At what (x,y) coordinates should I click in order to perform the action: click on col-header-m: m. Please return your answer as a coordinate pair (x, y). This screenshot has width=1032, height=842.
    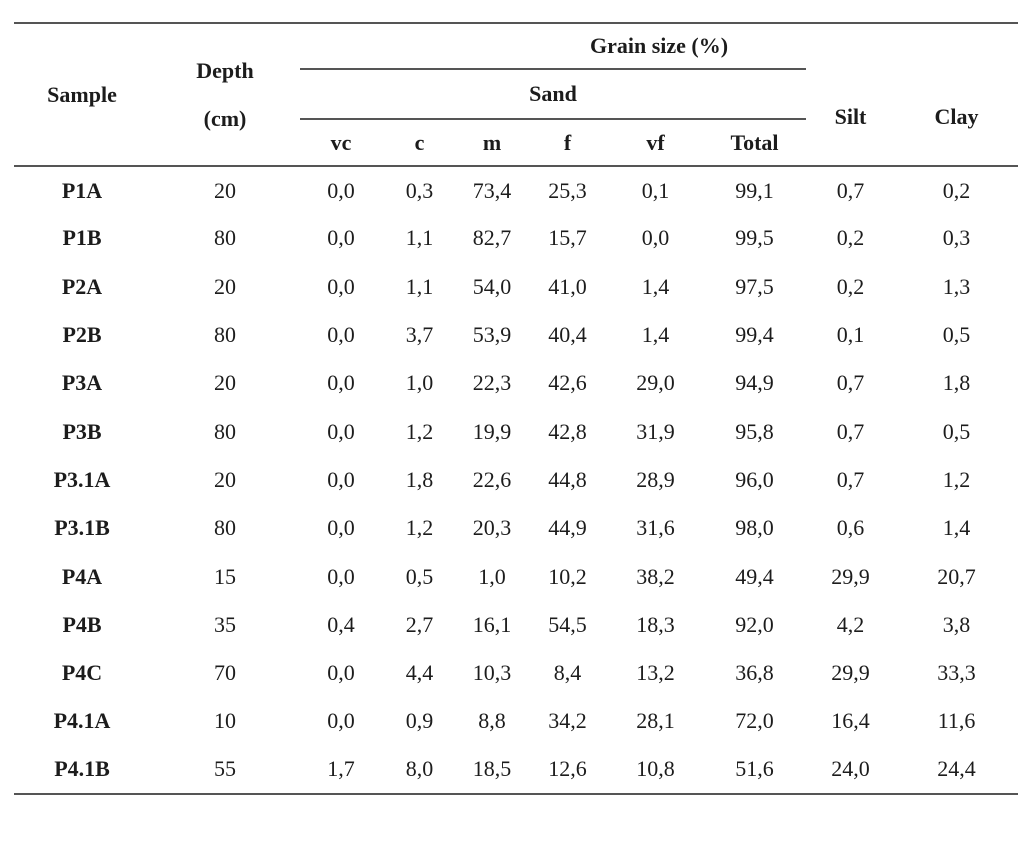
    Looking at the image, I should click on (492, 143).